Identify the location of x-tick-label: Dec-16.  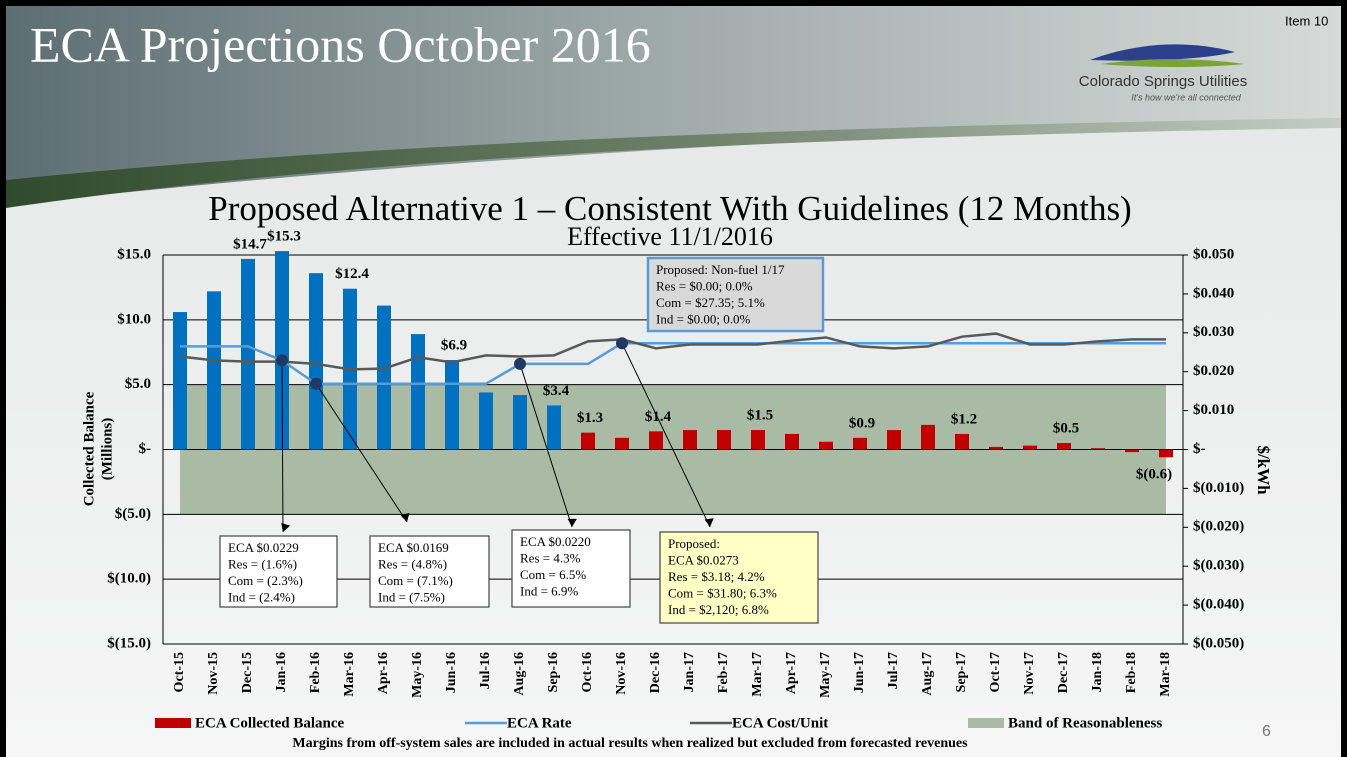
(655, 672).